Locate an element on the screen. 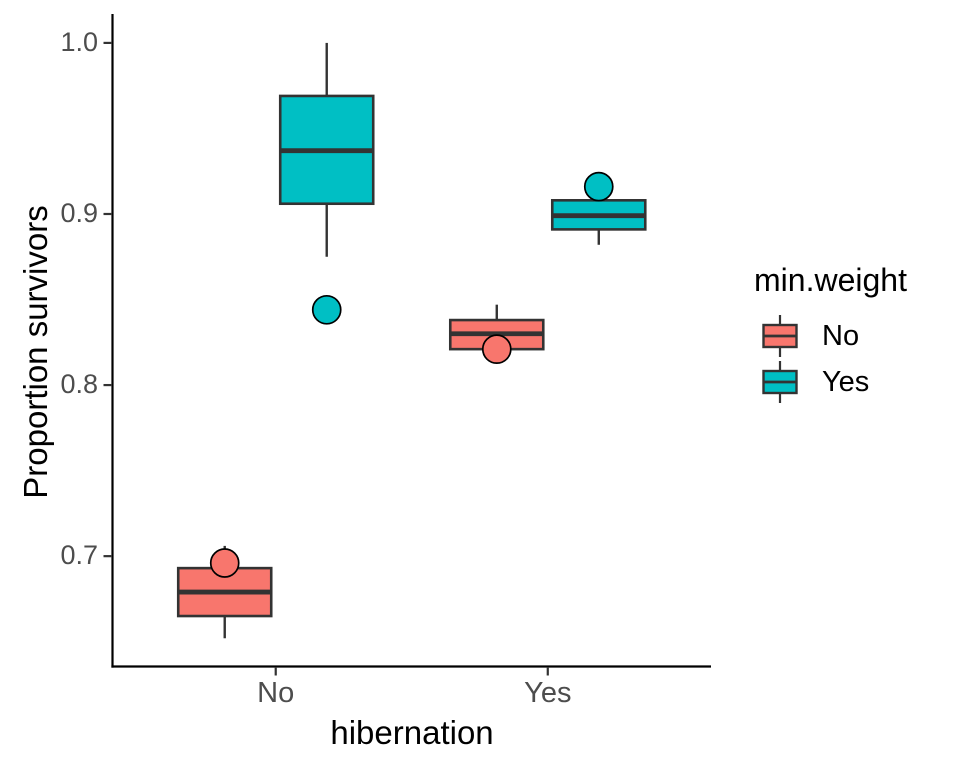 The image size is (960, 768). legend-item-yes: Yes is located at coordinates (830, 382).